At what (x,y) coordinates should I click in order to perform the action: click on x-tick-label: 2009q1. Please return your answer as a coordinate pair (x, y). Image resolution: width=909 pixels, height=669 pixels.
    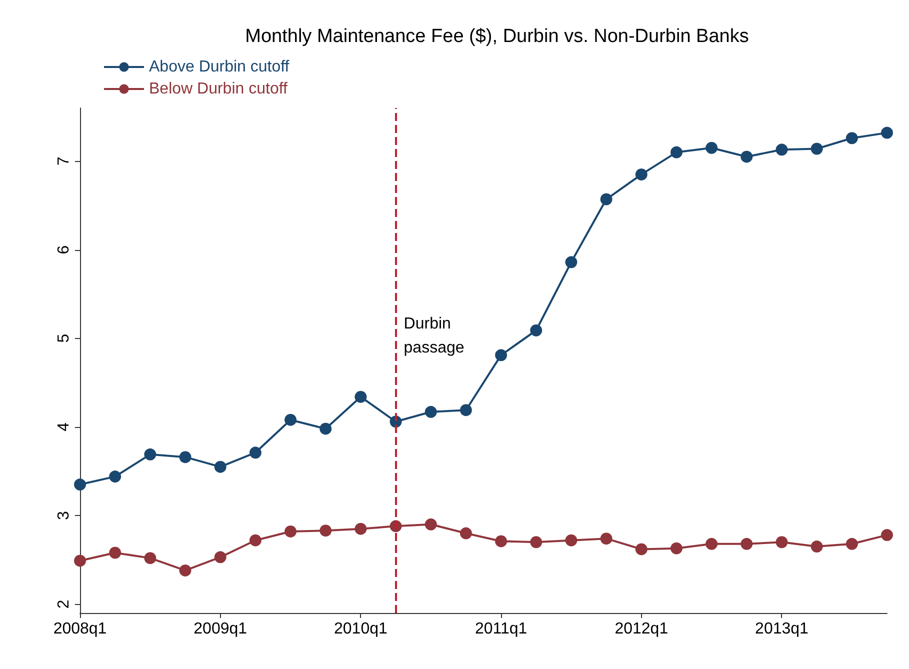
    Looking at the image, I should click on (221, 629).